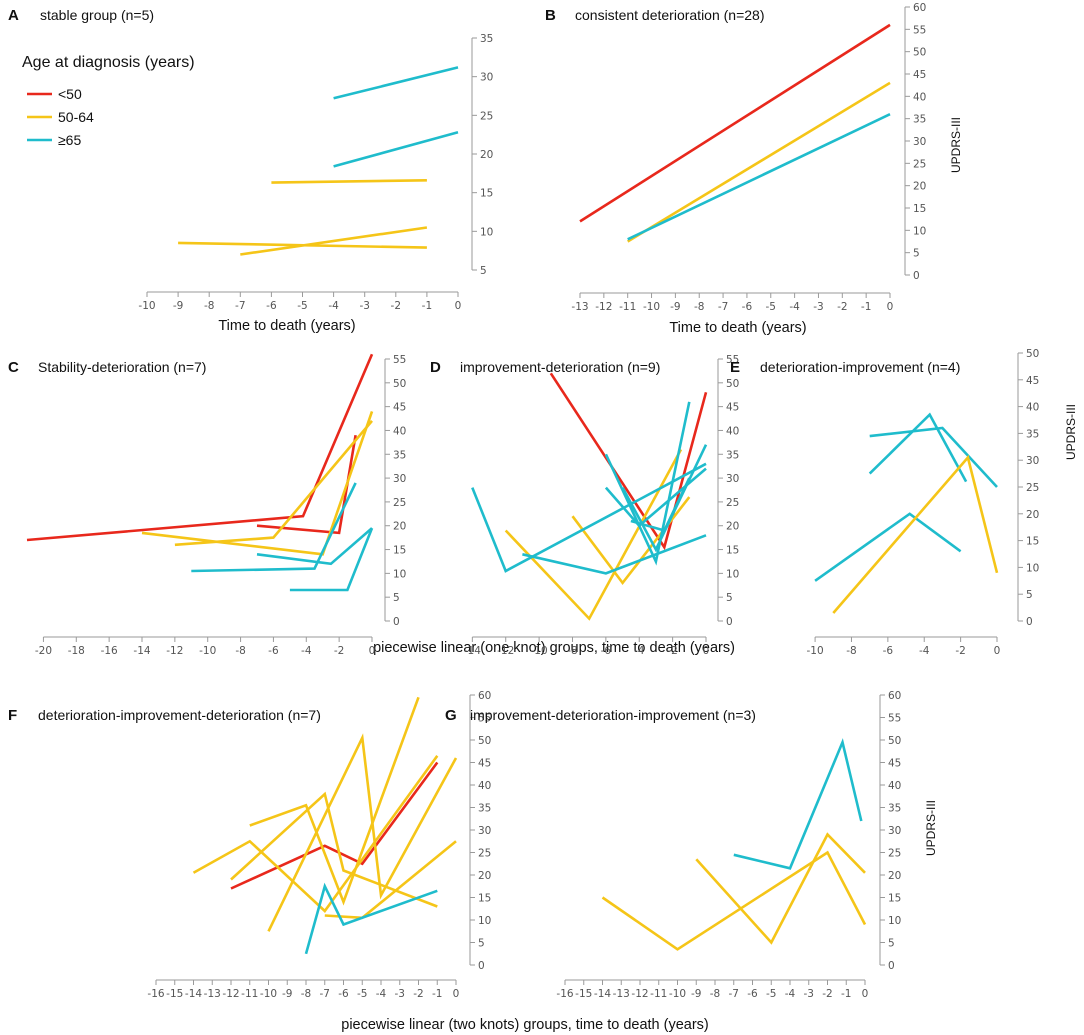 Image resolution: width=1084 pixels, height=1035 pixels. Describe the element at coordinates (399, 360) in the screenshot. I see `y-tick-label-C: 55` at that location.